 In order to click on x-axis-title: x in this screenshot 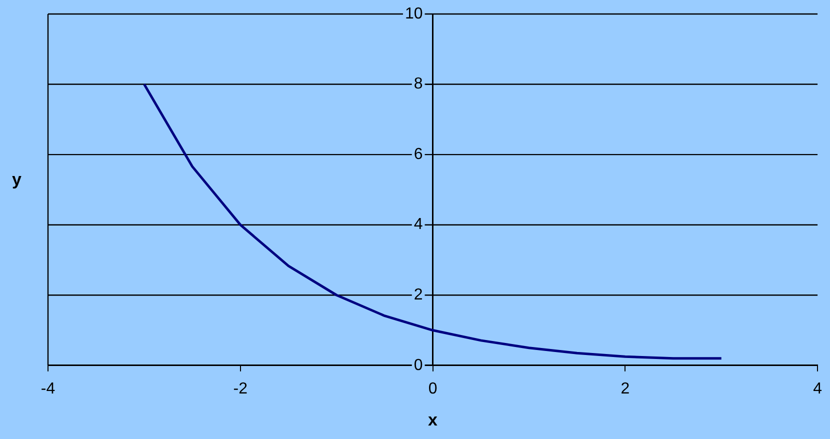, I will do `click(433, 420)`.